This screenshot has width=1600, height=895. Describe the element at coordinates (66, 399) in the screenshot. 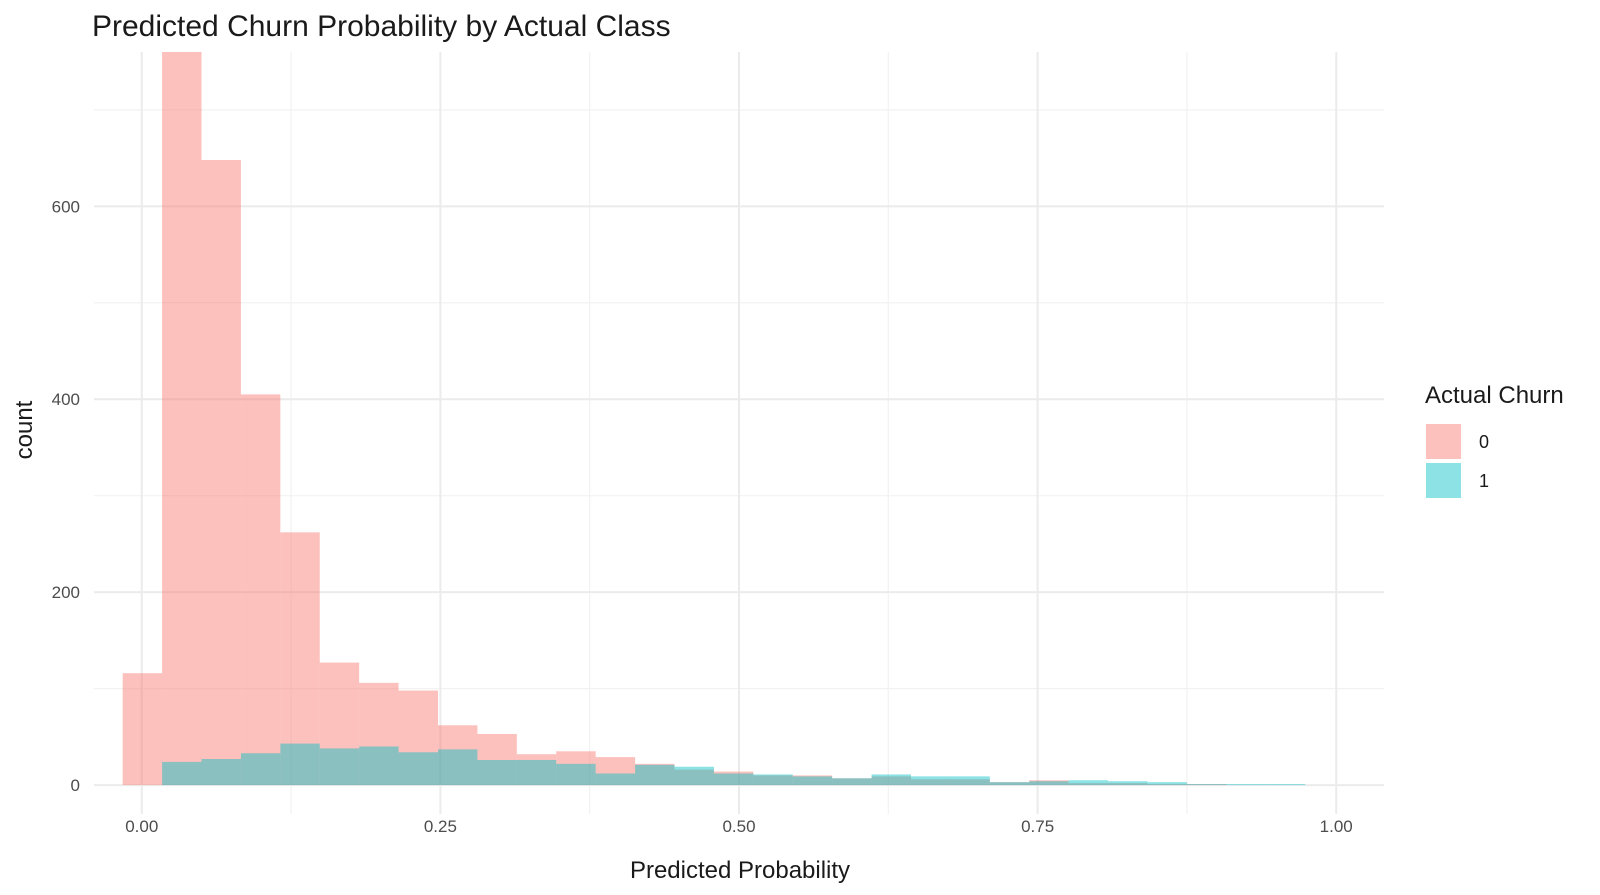

I see `y-tick-label: 400` at that location.